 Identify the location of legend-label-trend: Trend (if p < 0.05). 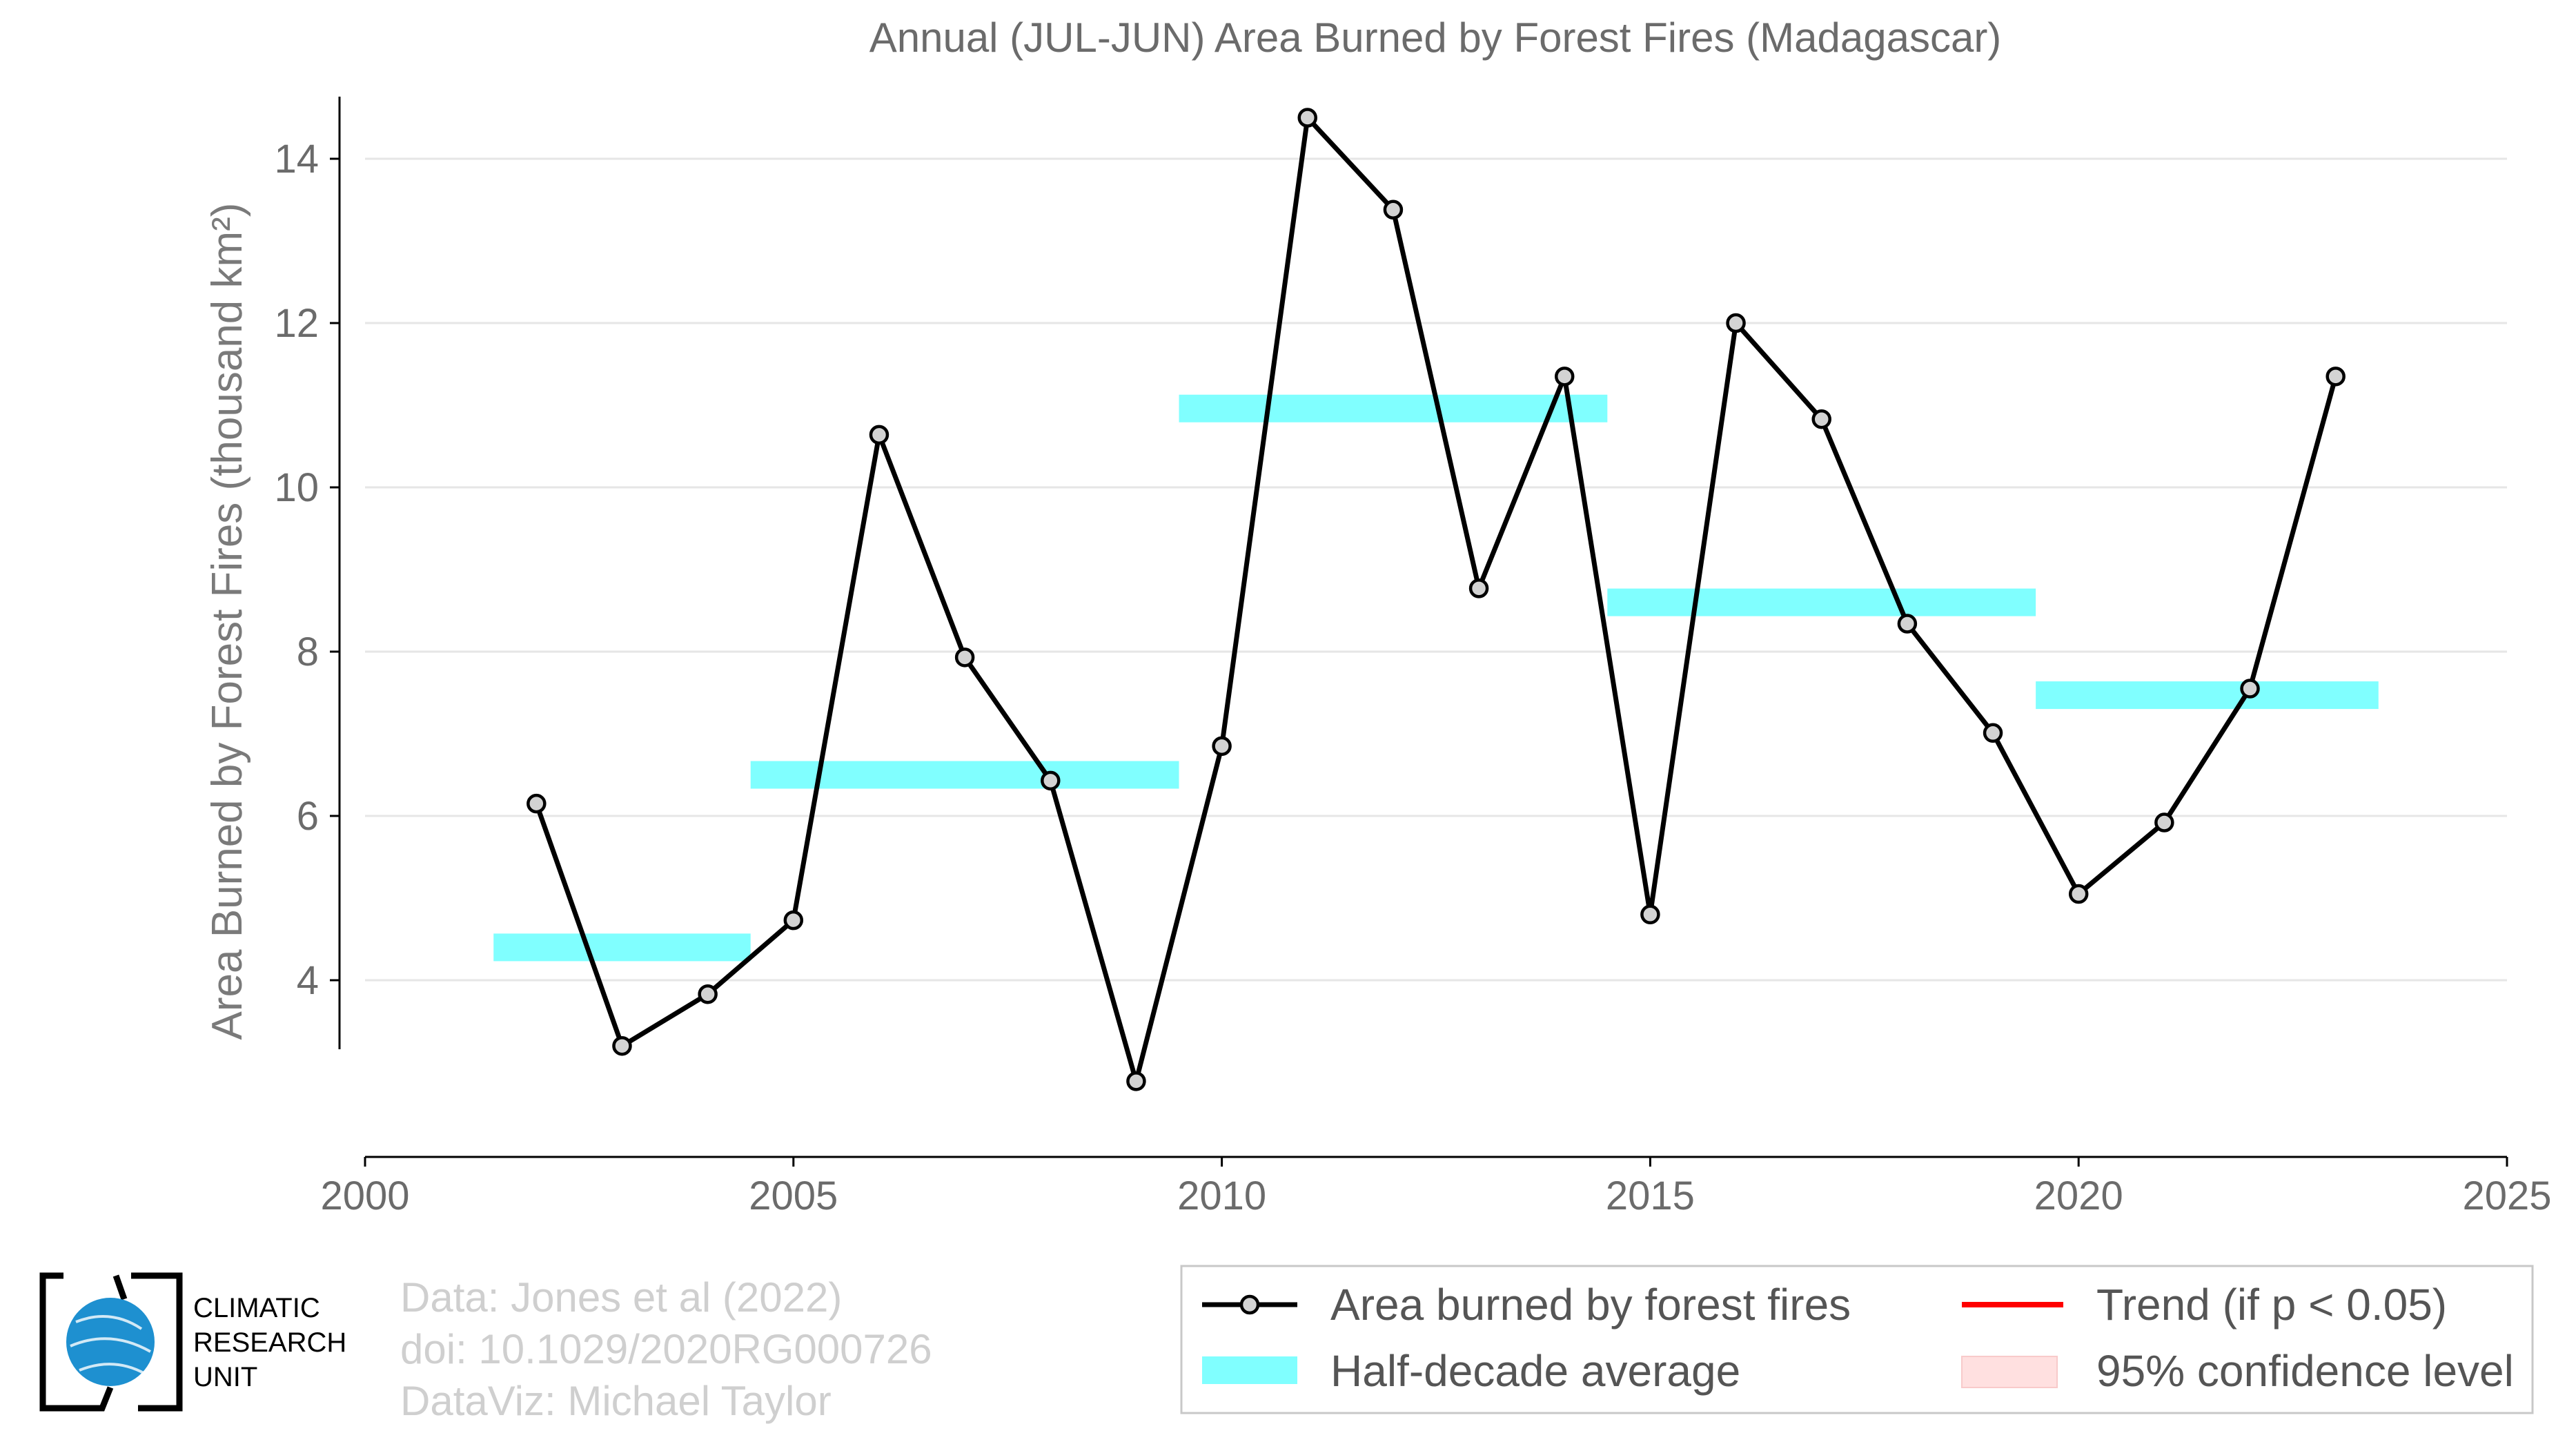
(2271, 1305).